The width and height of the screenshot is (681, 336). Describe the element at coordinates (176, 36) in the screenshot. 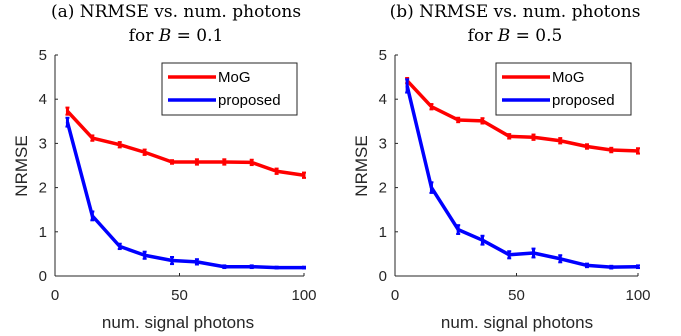

I see `chart-title-line-2: for B = 0.1` at that location.